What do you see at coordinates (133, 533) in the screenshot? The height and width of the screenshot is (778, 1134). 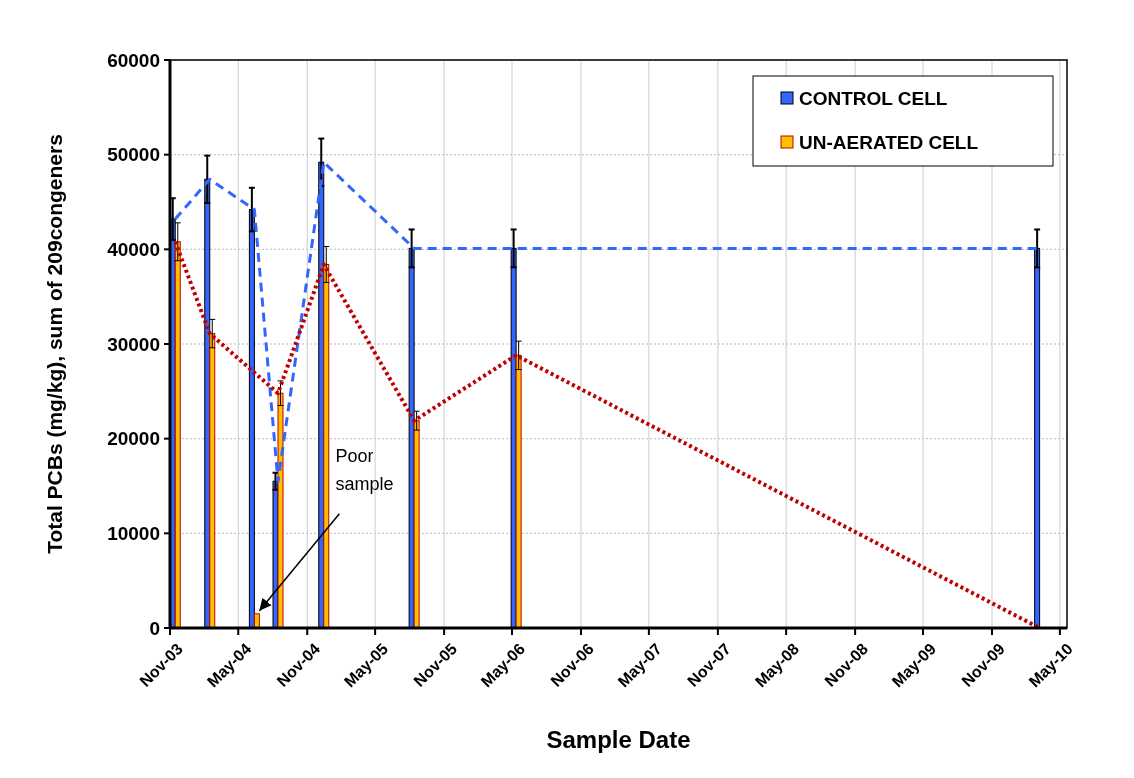 I see `y-tick-label: 10000` at bounding box center [133, 533].